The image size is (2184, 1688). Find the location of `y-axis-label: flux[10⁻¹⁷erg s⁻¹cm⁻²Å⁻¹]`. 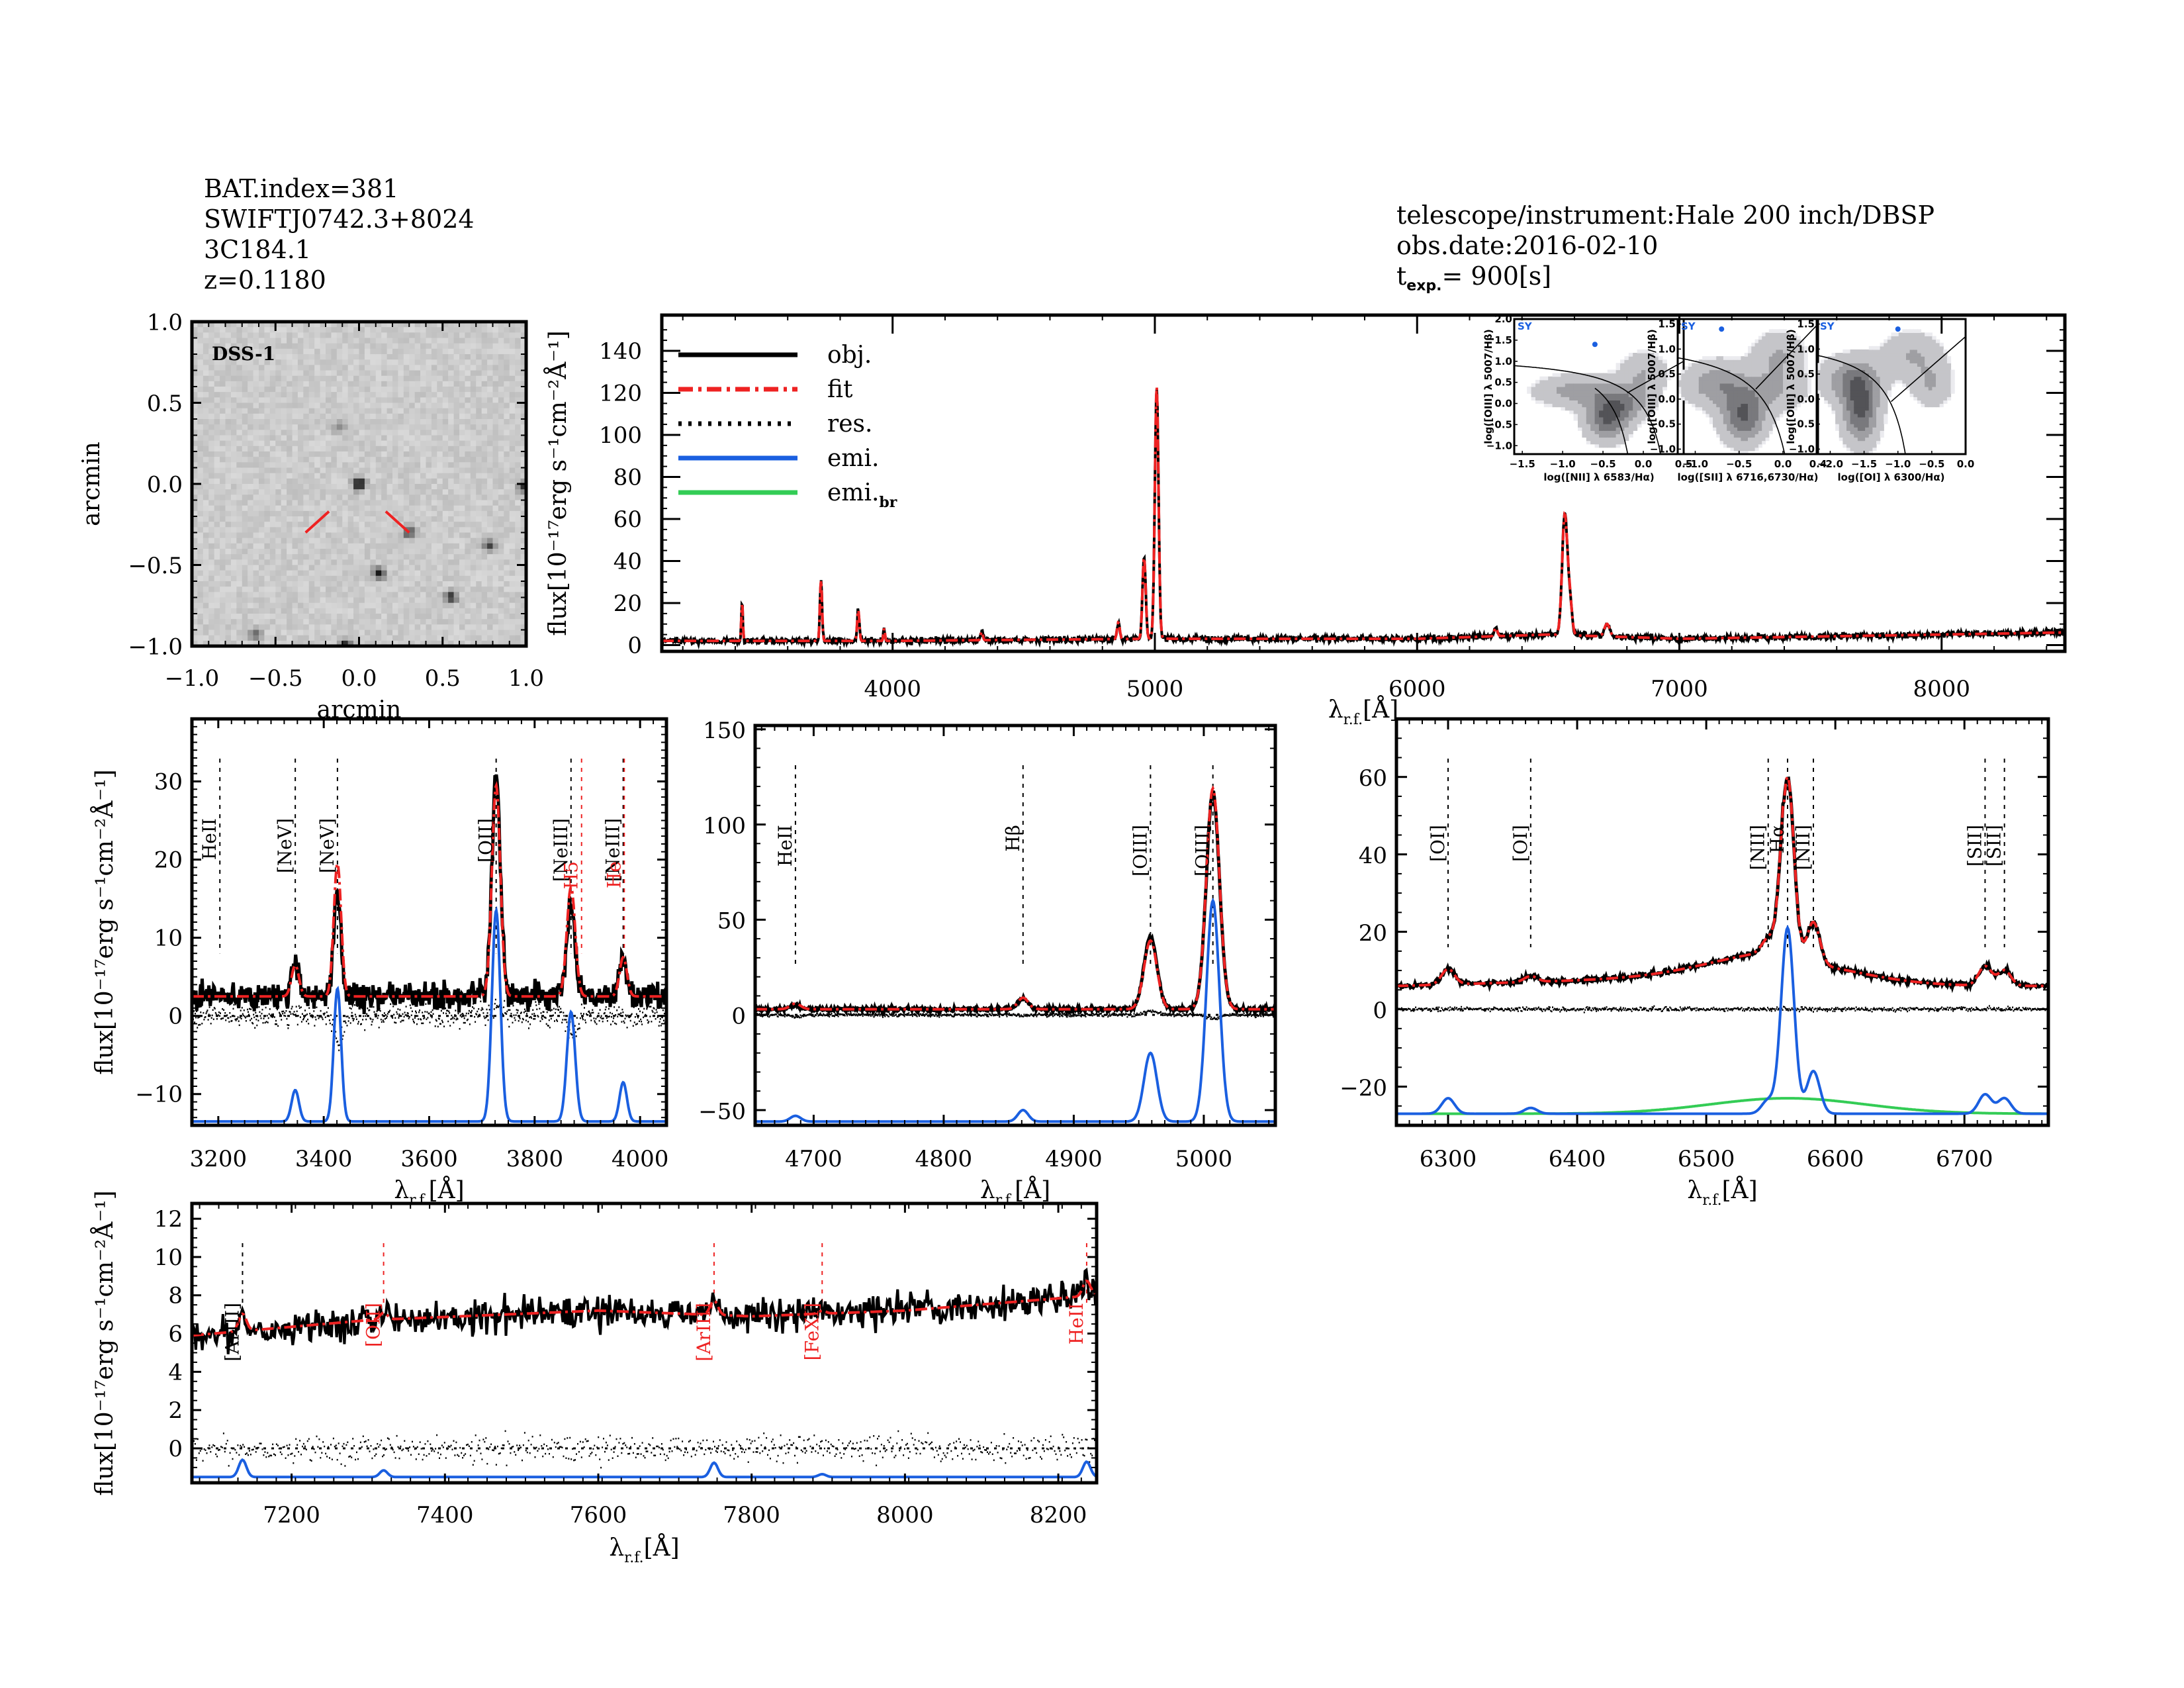

y-axis-label: flux[10⁻¹⁷erg s⁻¹cm⁻²Å⁻¹] is located at coordinates (558, 482).